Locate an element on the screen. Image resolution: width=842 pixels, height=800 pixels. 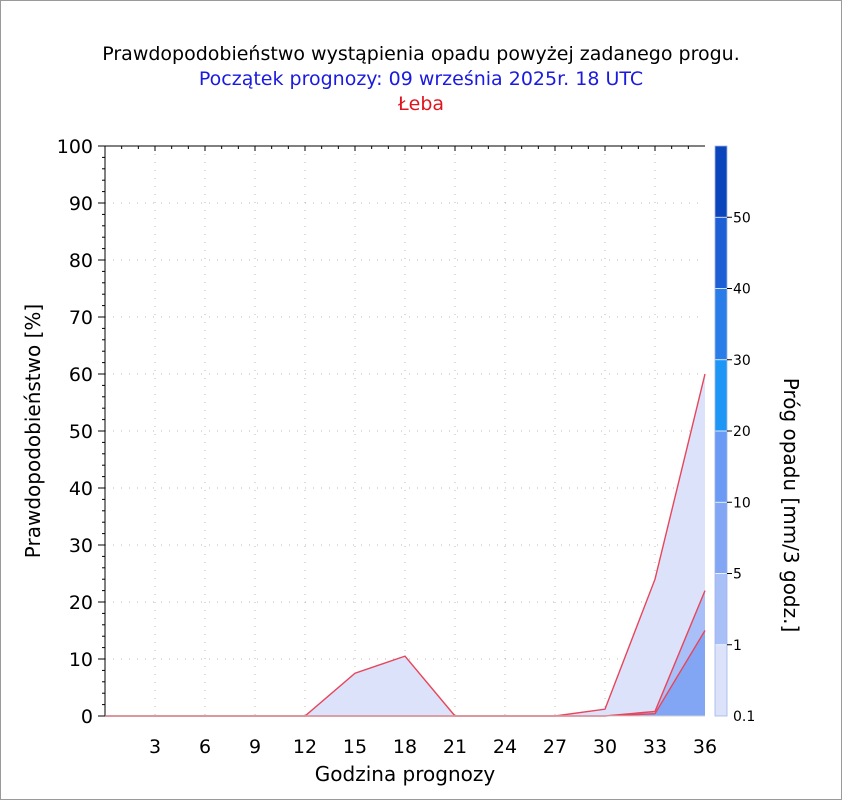
y-tick-label: 90 is located at coordinates (81, 204).